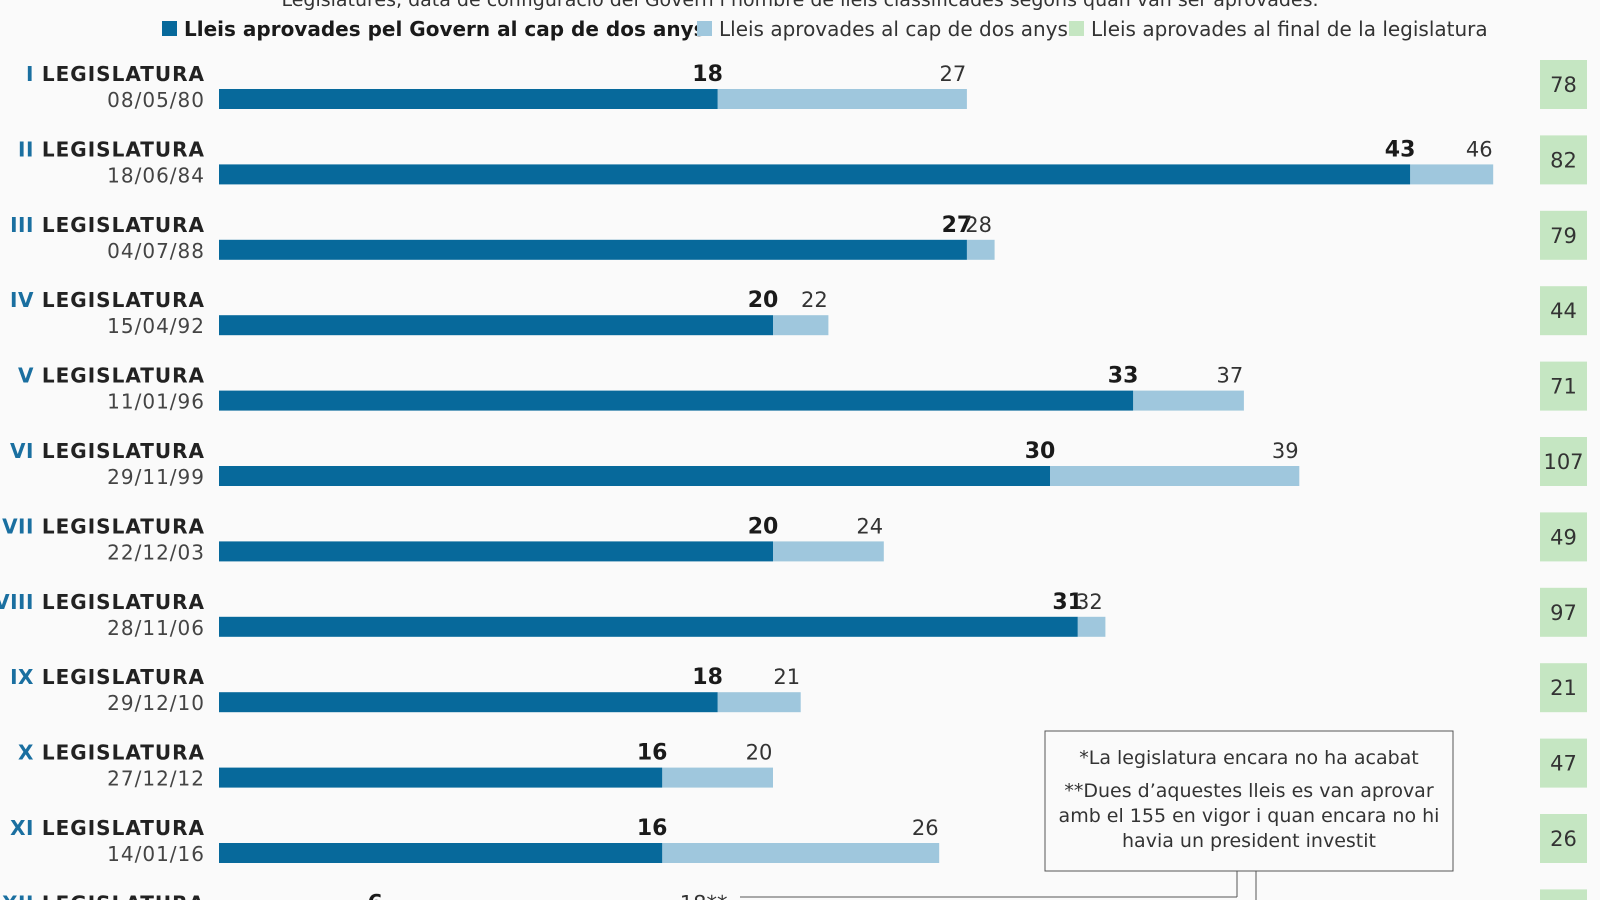 Image resolution: width=1600 pixels, height=900 pixels. Describe the element at coordinates (18, 526) in the screenshot. I see `legislatura-number: VII` at that location.